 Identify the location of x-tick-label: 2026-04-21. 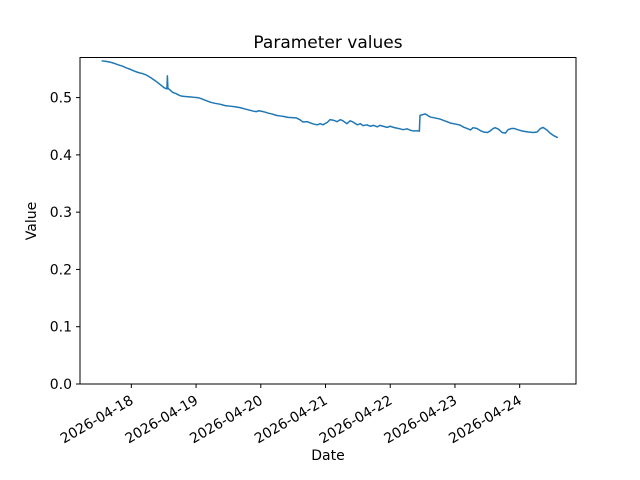
(291, 420).